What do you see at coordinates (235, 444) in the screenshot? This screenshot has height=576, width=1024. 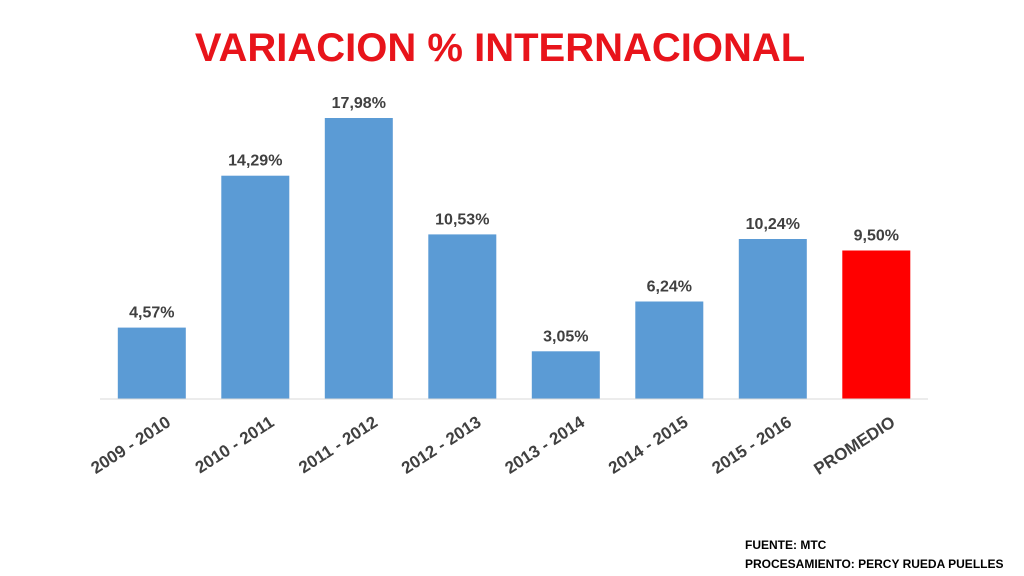 I see `x-tick-label-2: 2010 - 2011` at bounding box center [235, 444].